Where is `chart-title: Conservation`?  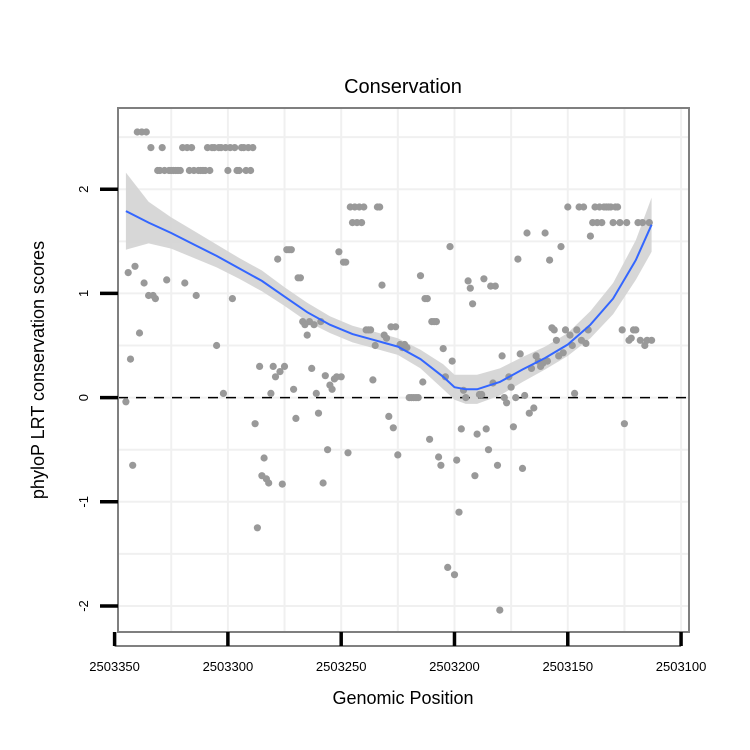
chart-title: Conservation is located at coordinates (403, 87).